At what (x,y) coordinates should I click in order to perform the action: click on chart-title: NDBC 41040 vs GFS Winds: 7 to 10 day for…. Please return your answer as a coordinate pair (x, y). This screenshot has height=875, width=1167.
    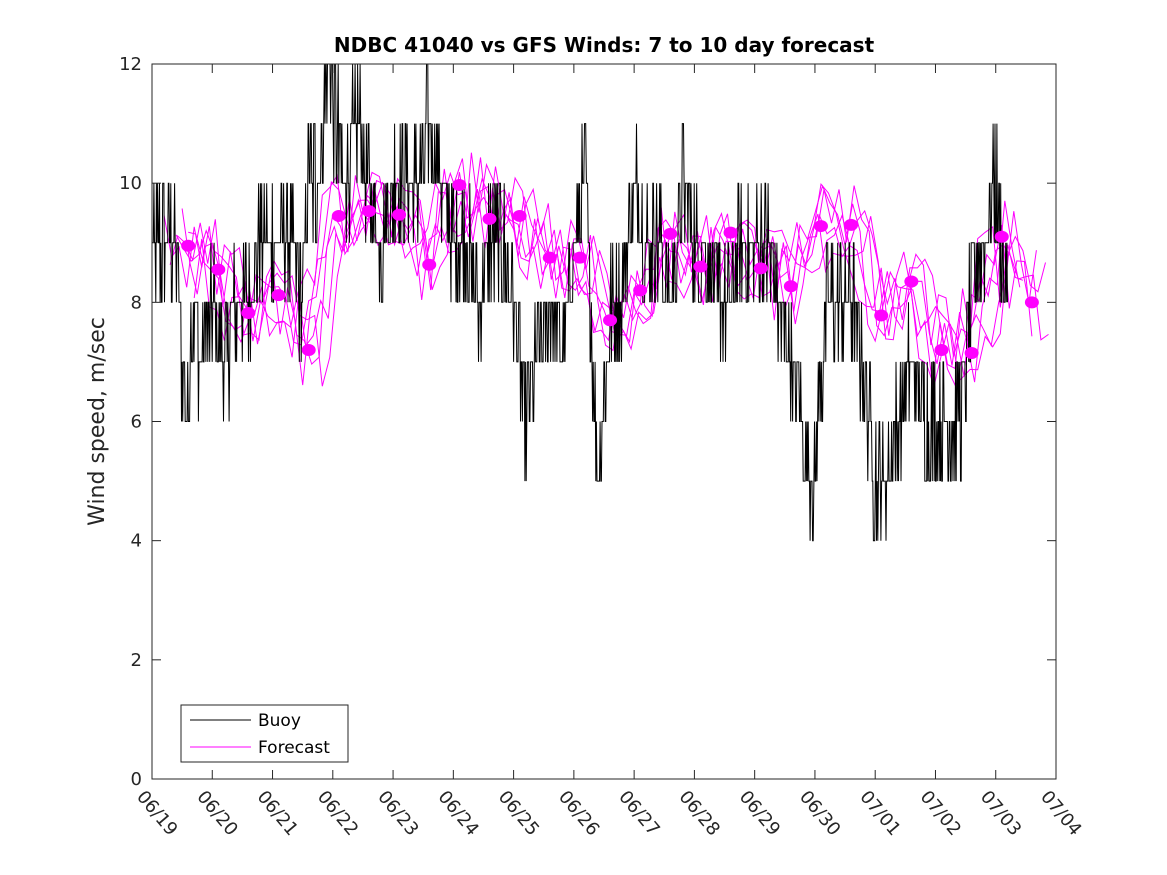
    Looking at the image, I should click on (604, 45).